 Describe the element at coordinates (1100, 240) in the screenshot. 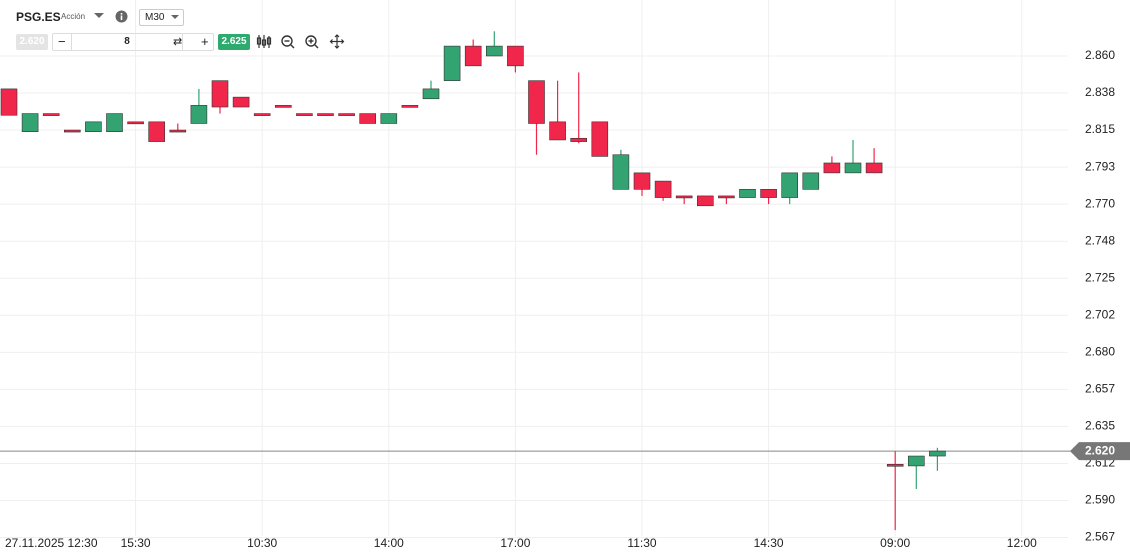

I see `y-tick-label: 2.748` at that location.